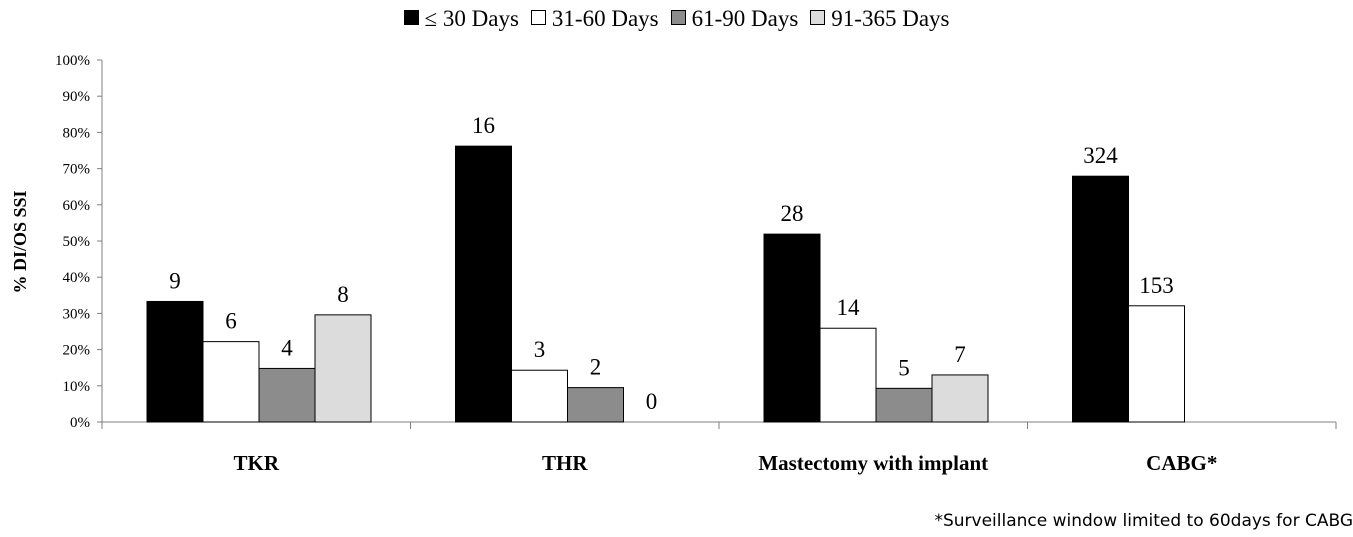 The width and height of the screenshot is (1353, 537). Describe the element at coordinates (596, 367) in the screenshot. I see `data-label: 2` at that location.